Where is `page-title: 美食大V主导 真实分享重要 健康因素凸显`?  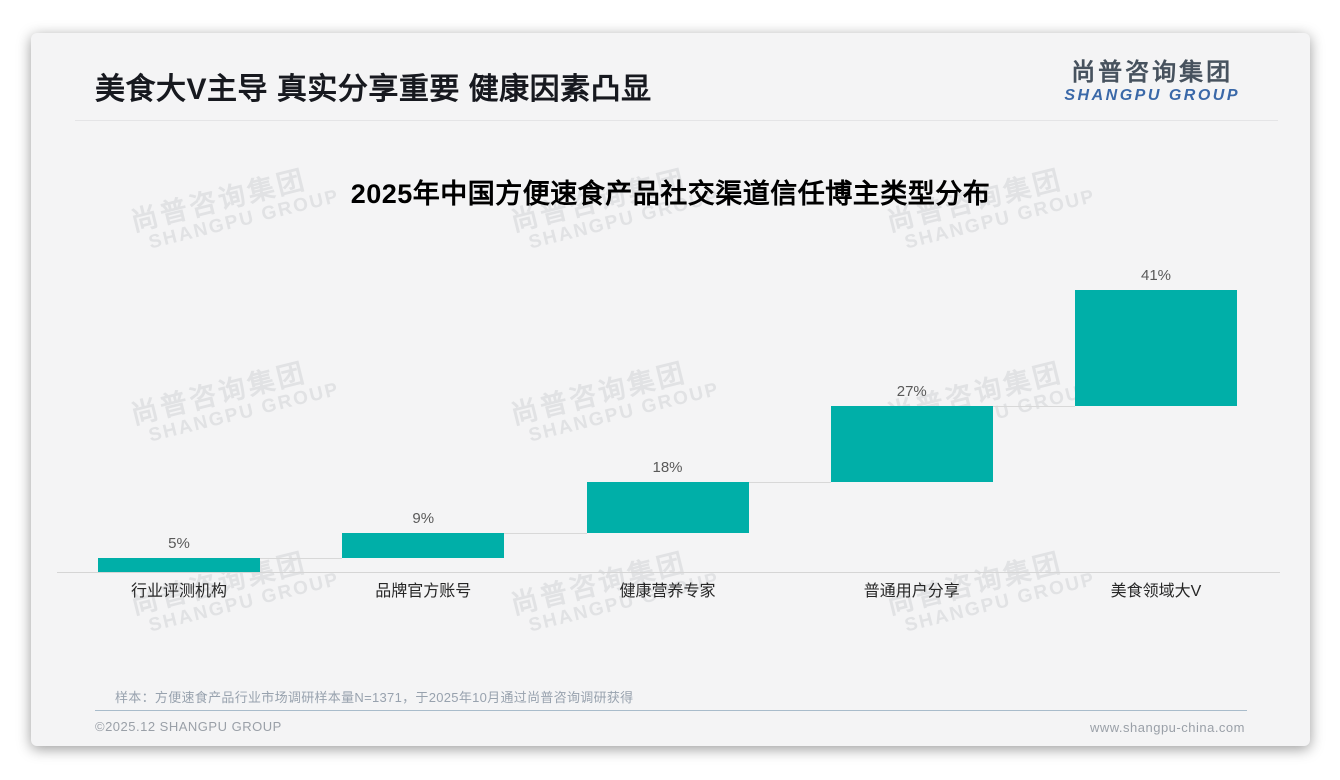
page-title: 美食大V主导 真实分享重要 健康因素凸显 is located at coordinates (373, 89).